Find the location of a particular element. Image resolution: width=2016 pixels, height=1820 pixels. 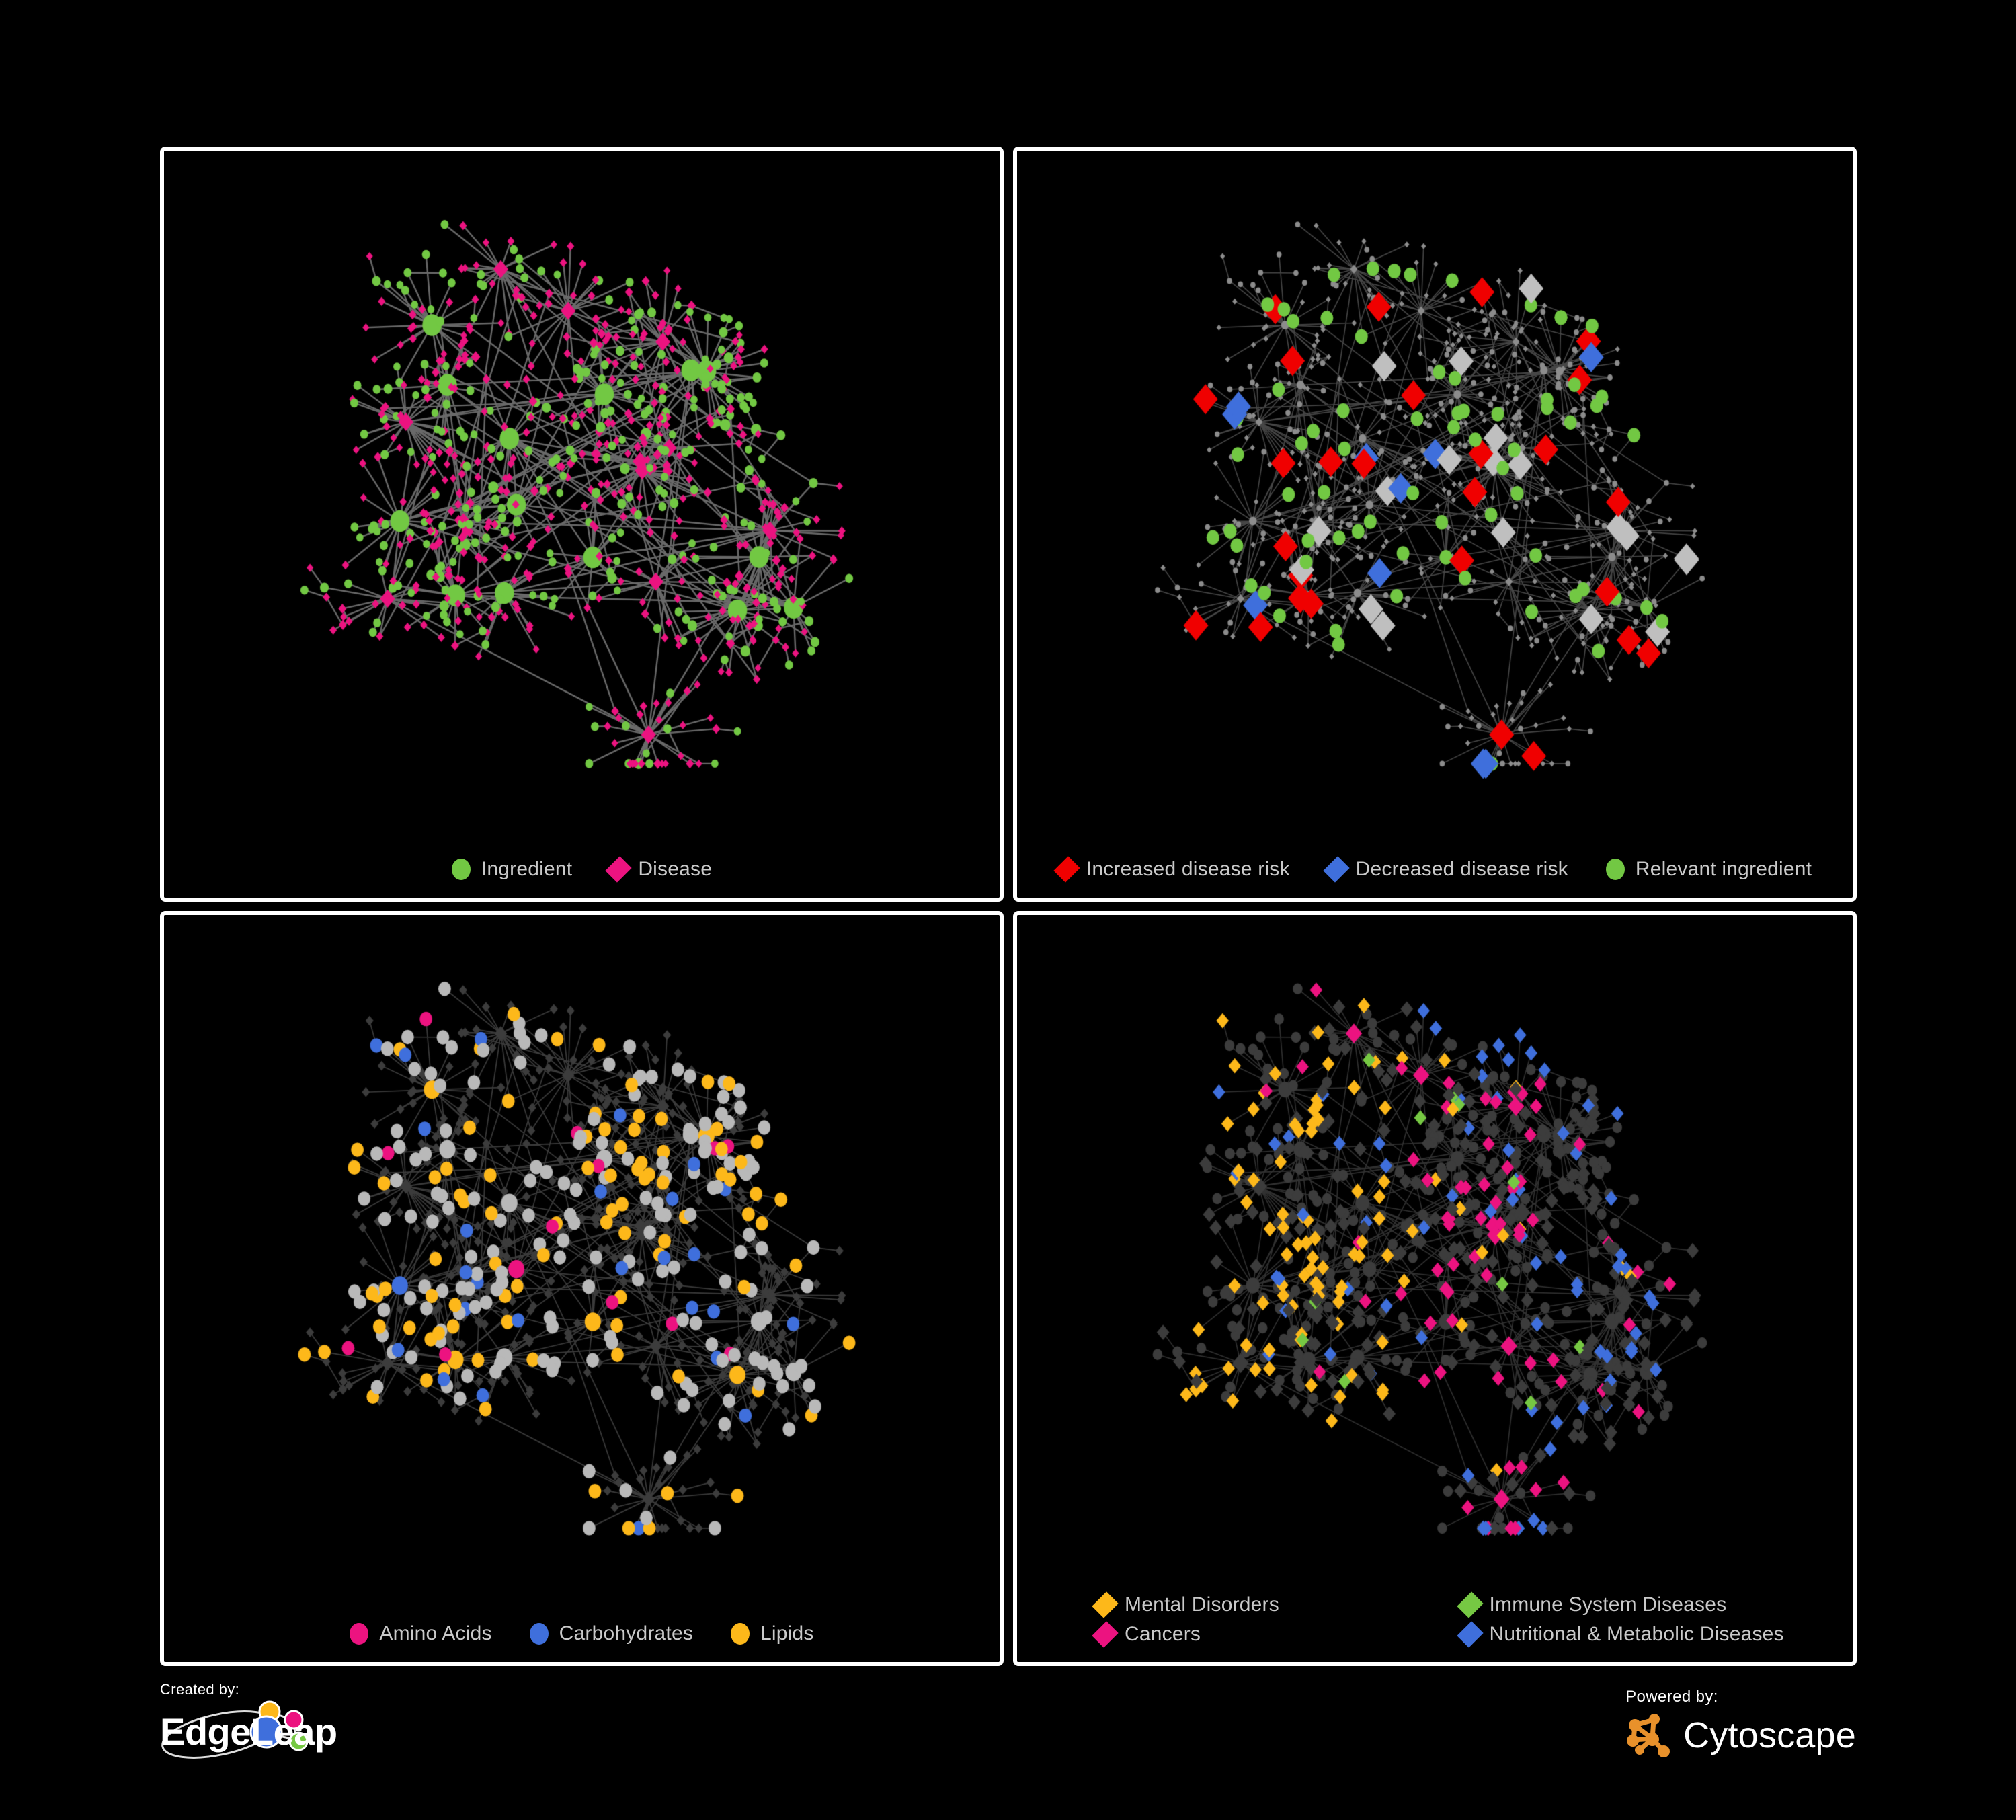

cytoscape-logo: Powered by: is located at coordinates (1740, 1735).